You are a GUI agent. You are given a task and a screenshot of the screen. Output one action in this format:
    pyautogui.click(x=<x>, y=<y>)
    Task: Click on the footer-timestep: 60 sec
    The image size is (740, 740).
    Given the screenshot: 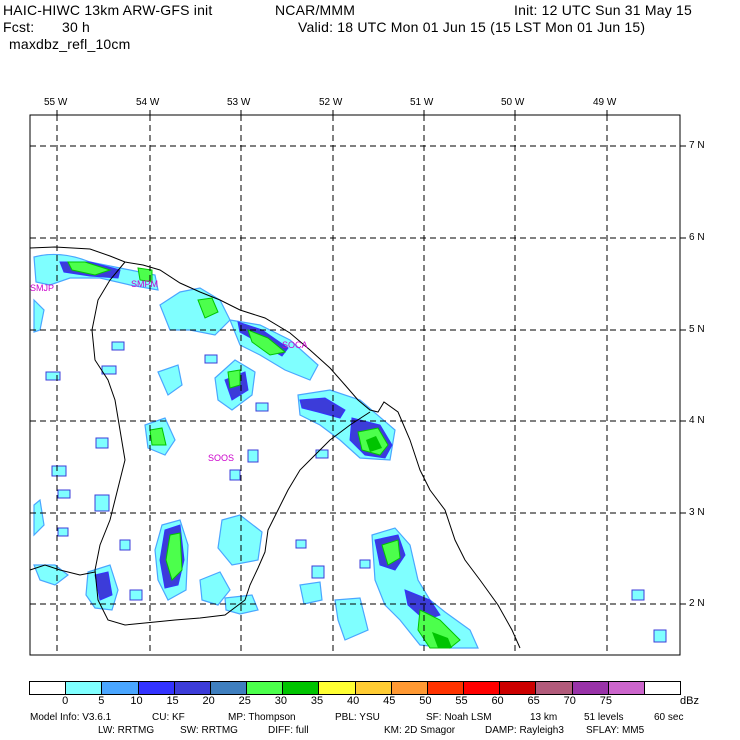 What is the action you would take?
    pyautogui.click(x=669, y=717)
    